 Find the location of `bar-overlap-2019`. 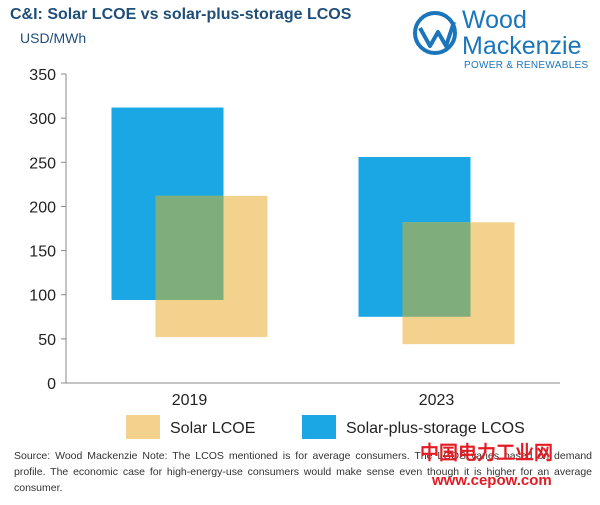

bar-overlap-2019 is located at coordinates (189, 248).